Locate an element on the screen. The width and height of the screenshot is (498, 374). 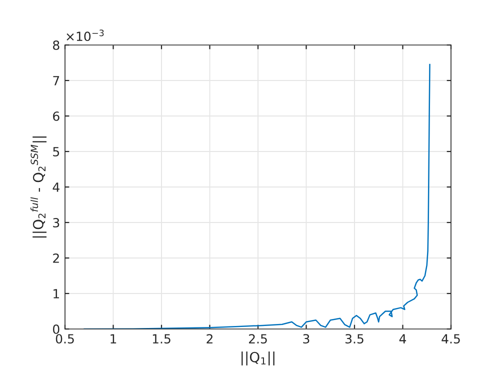
x-tick-label: 4 is located at coordinates (402, 339).